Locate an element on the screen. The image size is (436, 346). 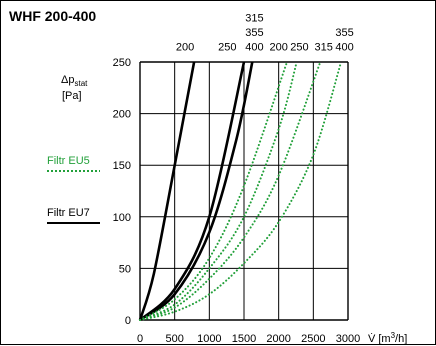
y-axis-label-main: Δp is located at coordinates (67, 80).